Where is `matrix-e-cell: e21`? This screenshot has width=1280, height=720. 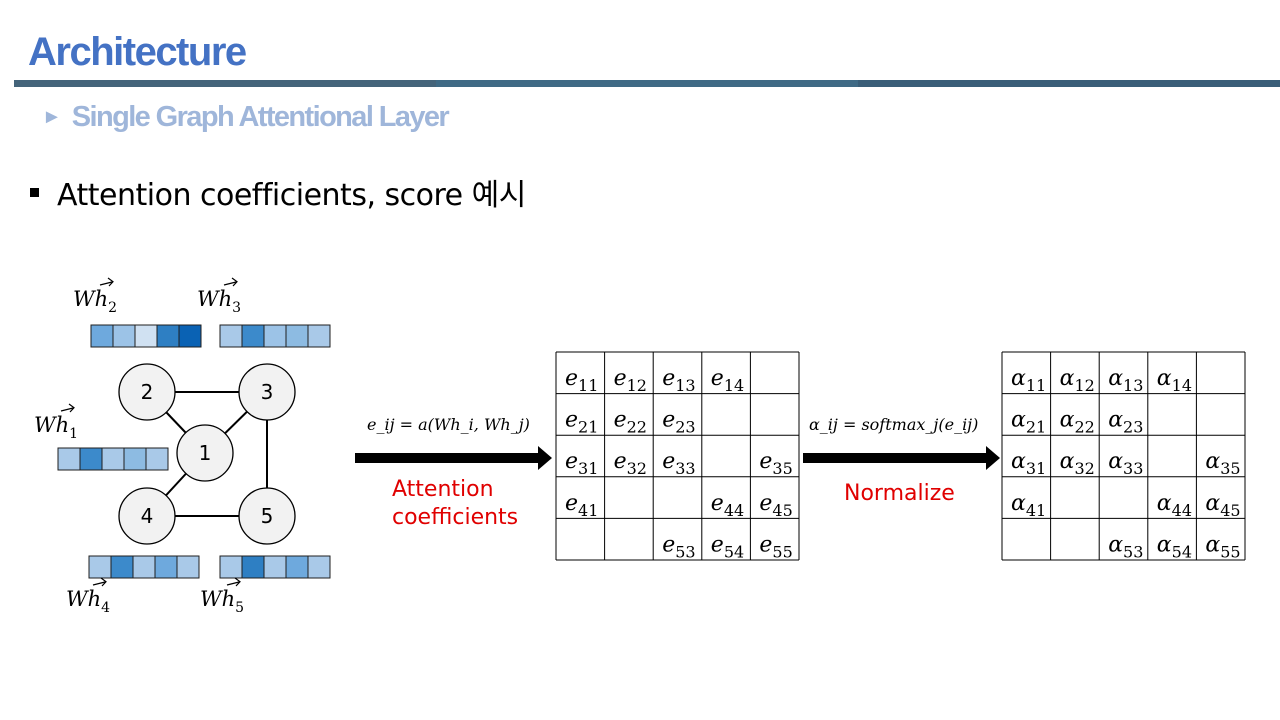
matrix-e-cell: e21 is located at coordinates (581, 422).